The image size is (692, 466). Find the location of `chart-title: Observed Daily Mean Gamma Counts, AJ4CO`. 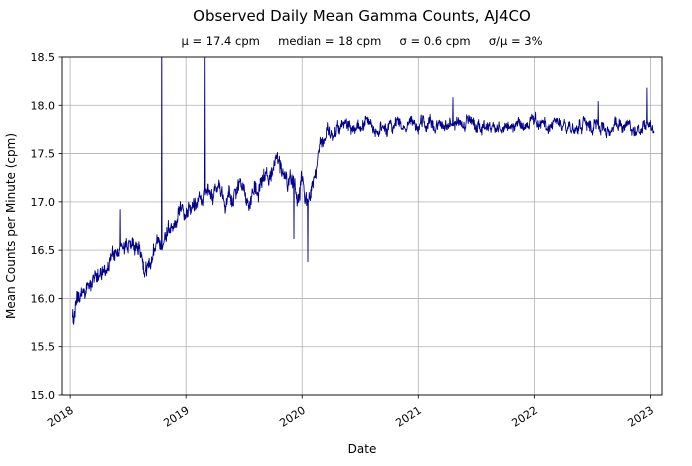

chart-title: Observed Daily Mean Gamma Counts, AJ4CO is located at coordinates (362, 16).